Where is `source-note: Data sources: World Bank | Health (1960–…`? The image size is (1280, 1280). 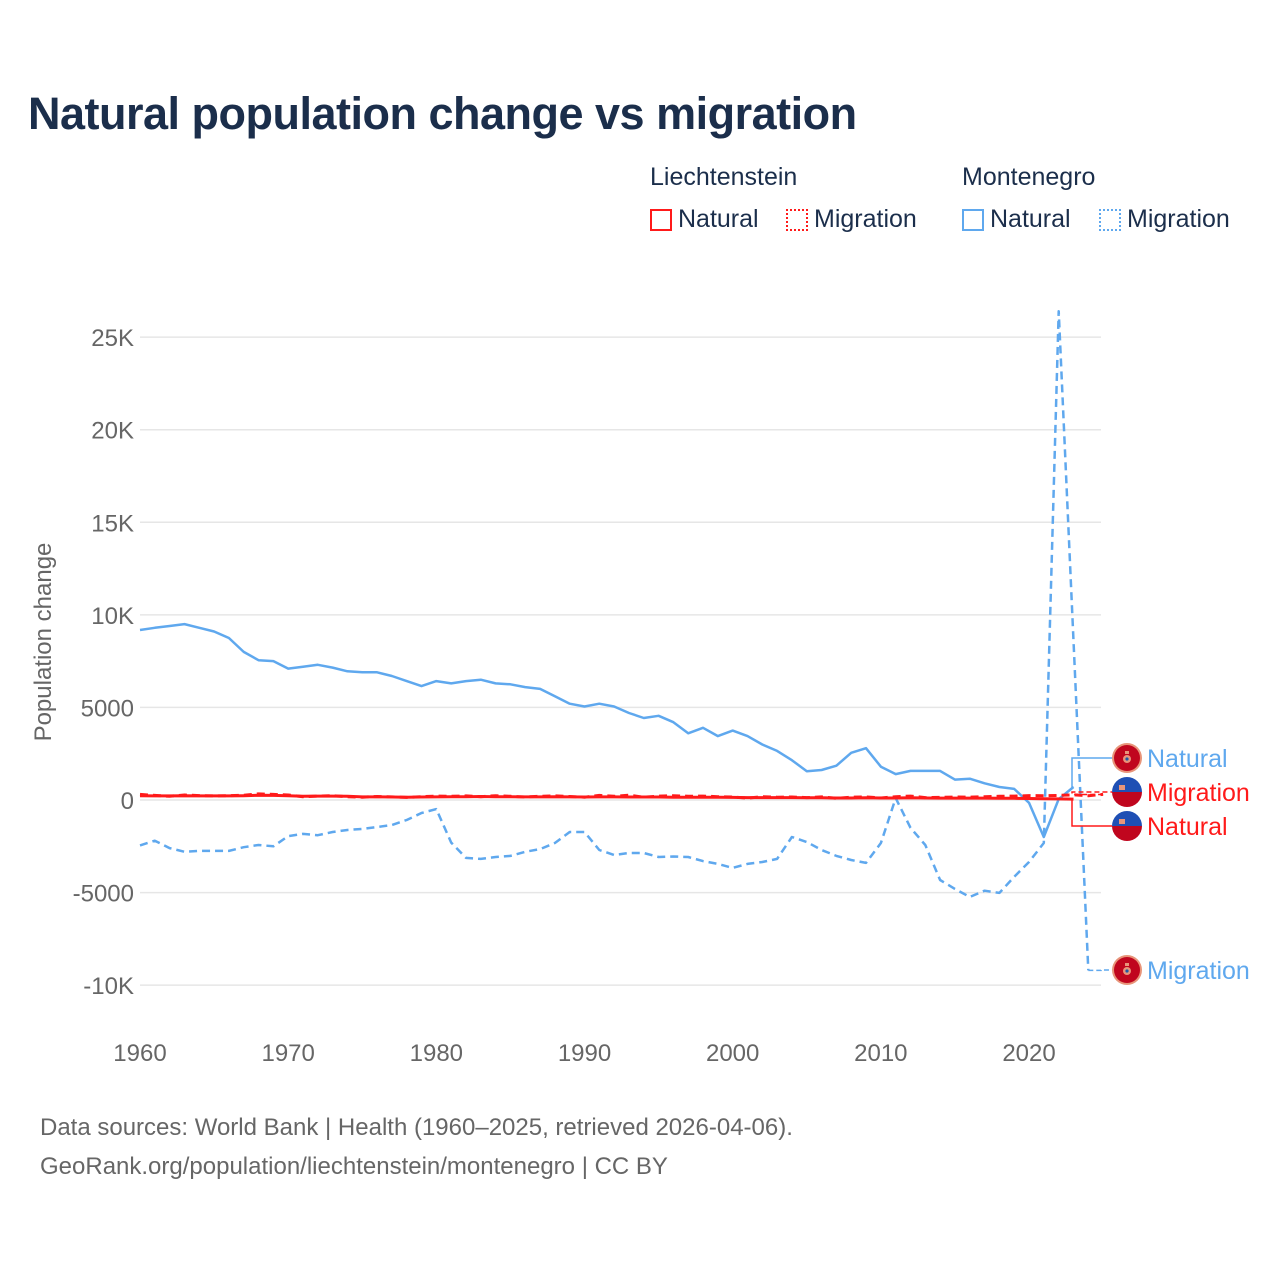 source-note: Data sources: World Bank | Health (1960–… is located at coordinates (416, 1147).